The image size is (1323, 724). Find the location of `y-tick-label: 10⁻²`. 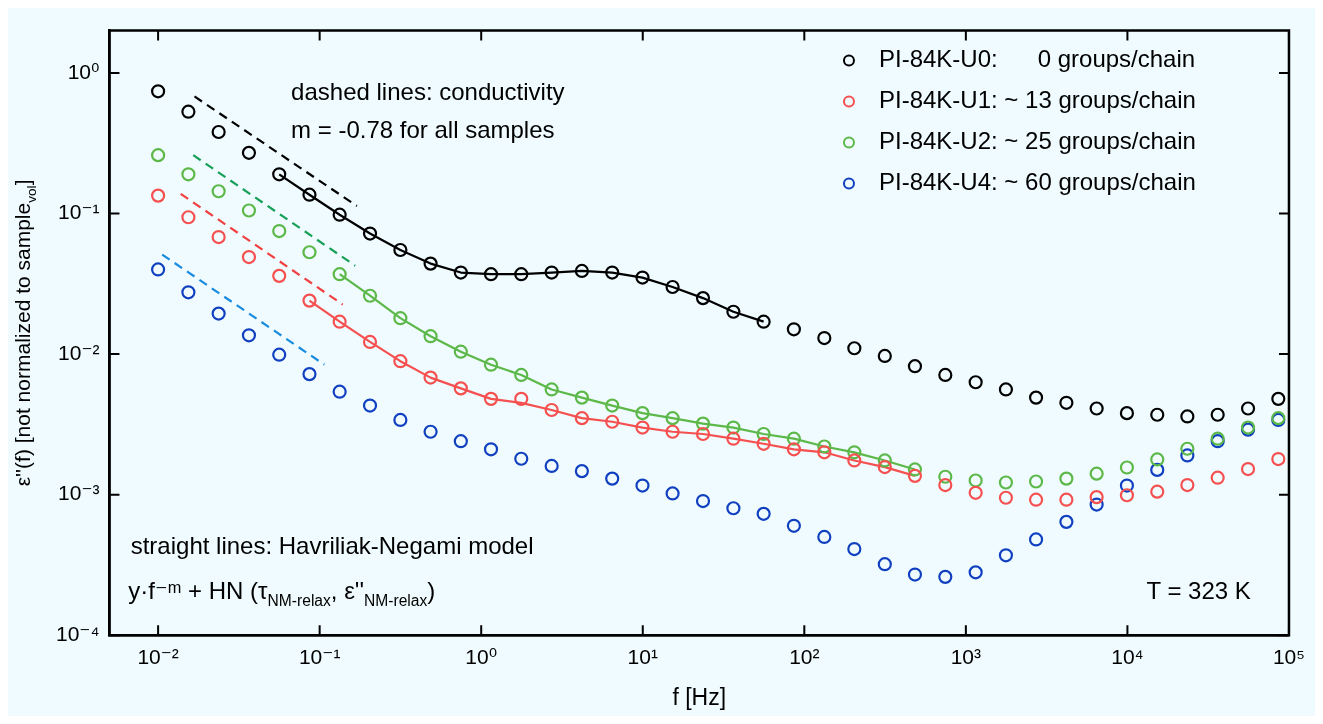

y-tick-label: 10⁻² is located at coordinates (79, 352).